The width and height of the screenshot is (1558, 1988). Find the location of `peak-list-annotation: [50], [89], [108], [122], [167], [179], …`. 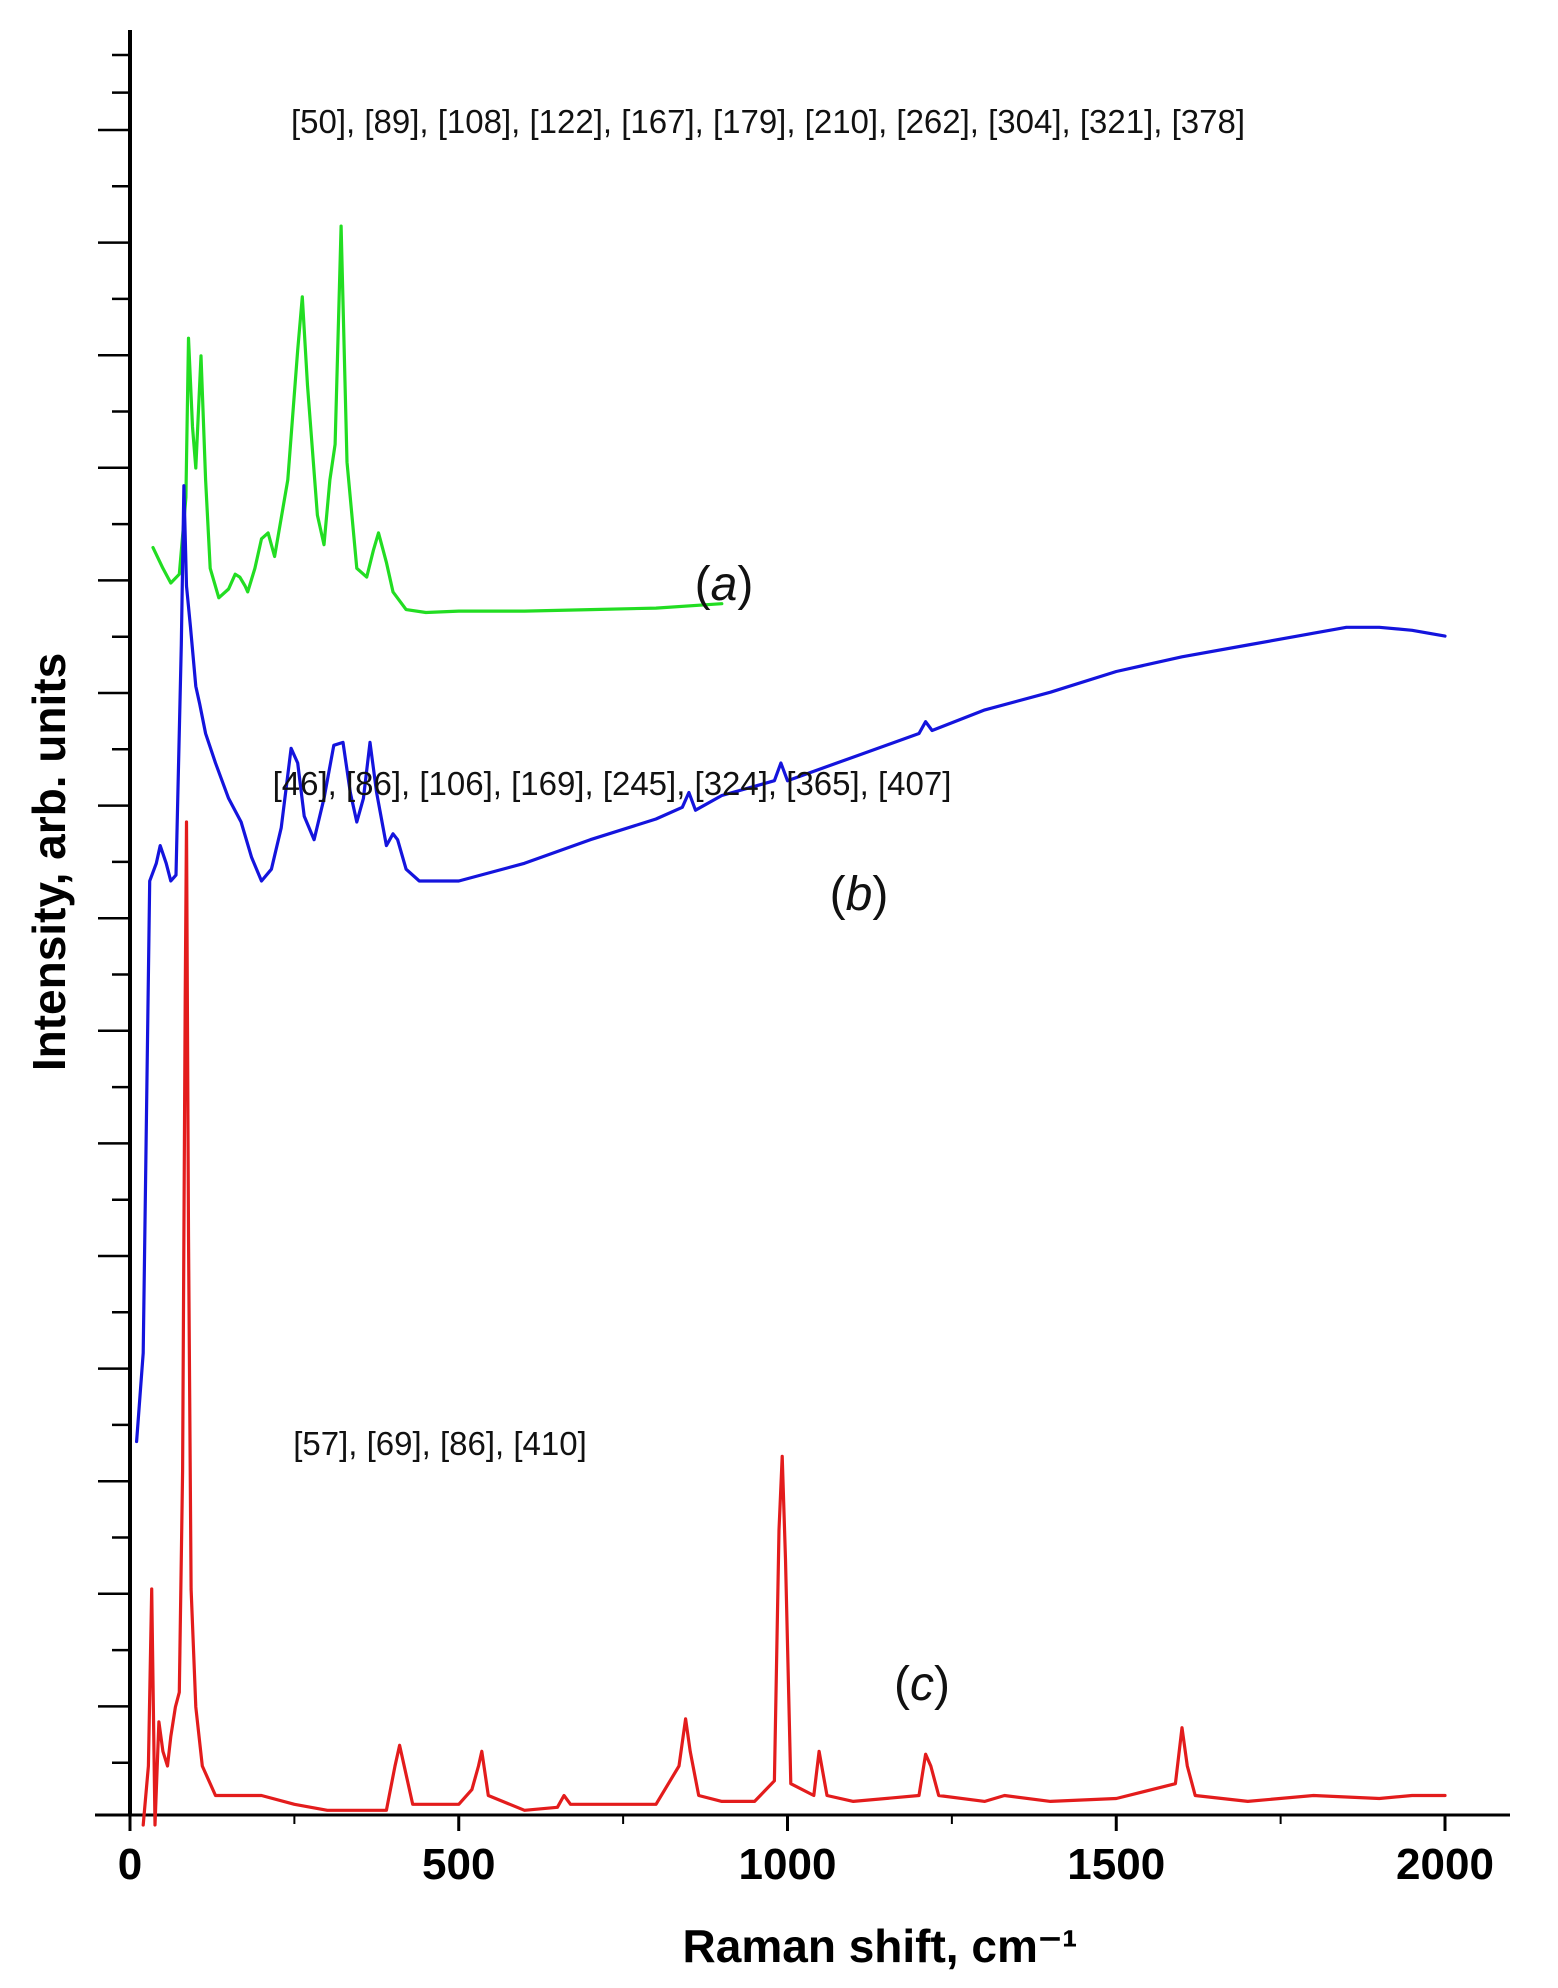

peak-list-annotation: [50], [89], [108], [122], [167], [179], … is located at coordinates (768, 121).